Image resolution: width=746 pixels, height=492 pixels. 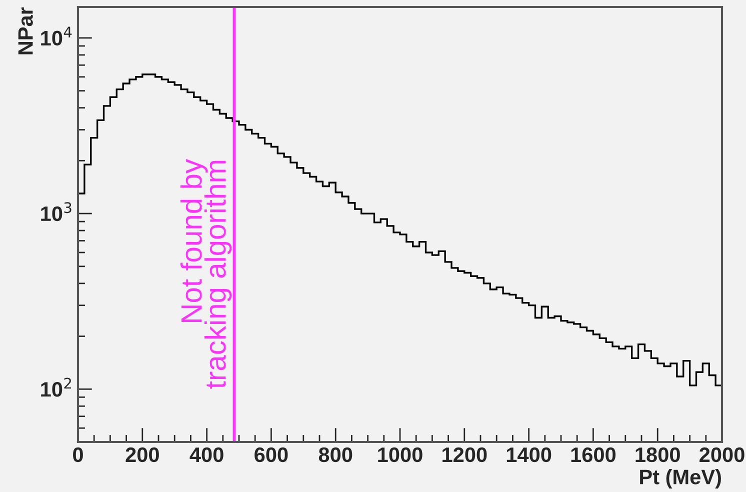 I want to click on x-tick-label: 400, so click(x=207, y=454).